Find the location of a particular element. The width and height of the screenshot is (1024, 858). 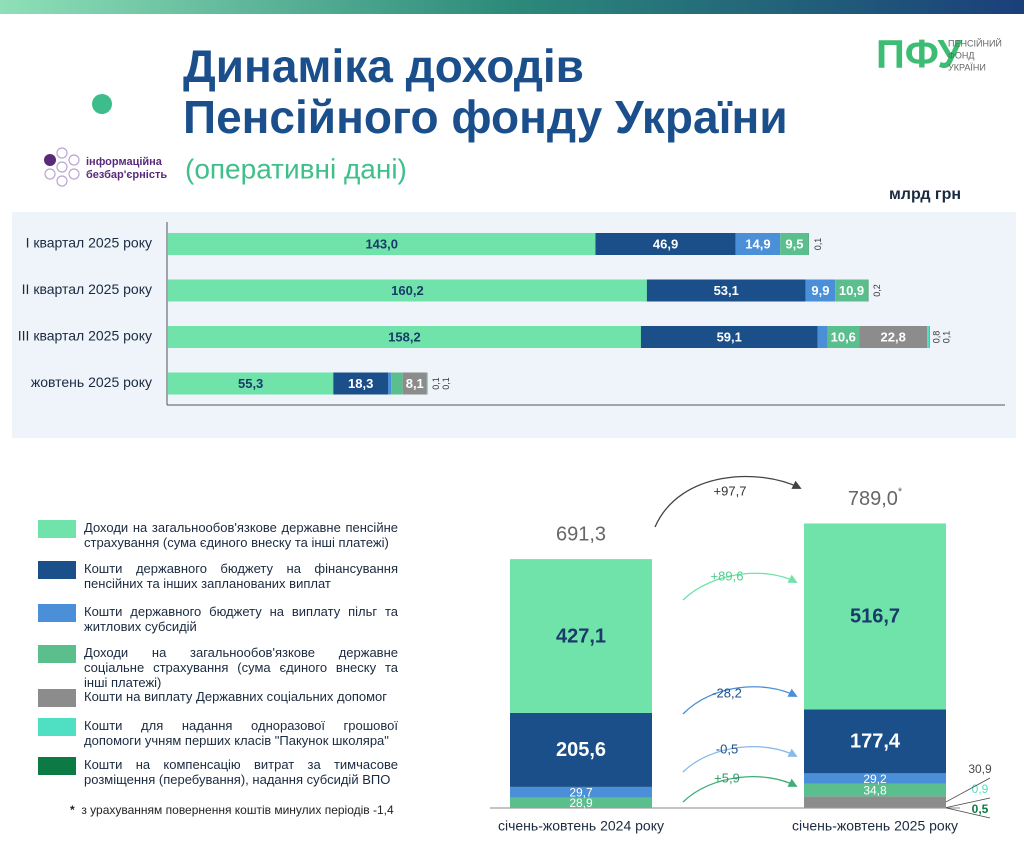

value-label: 10,6 is located at coordinates (843, 336).